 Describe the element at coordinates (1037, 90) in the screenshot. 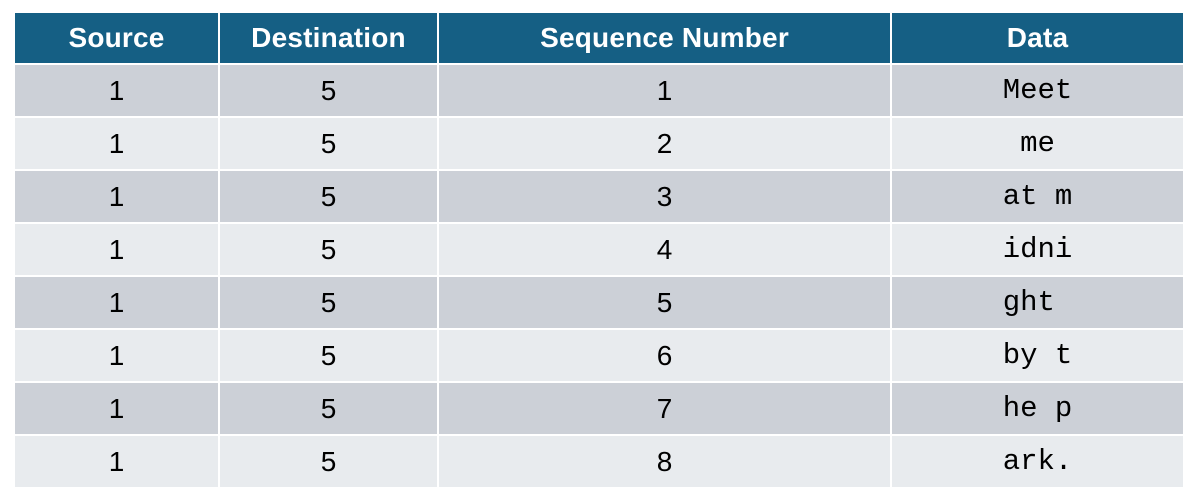

I see `cell-data: Meet` at that location.